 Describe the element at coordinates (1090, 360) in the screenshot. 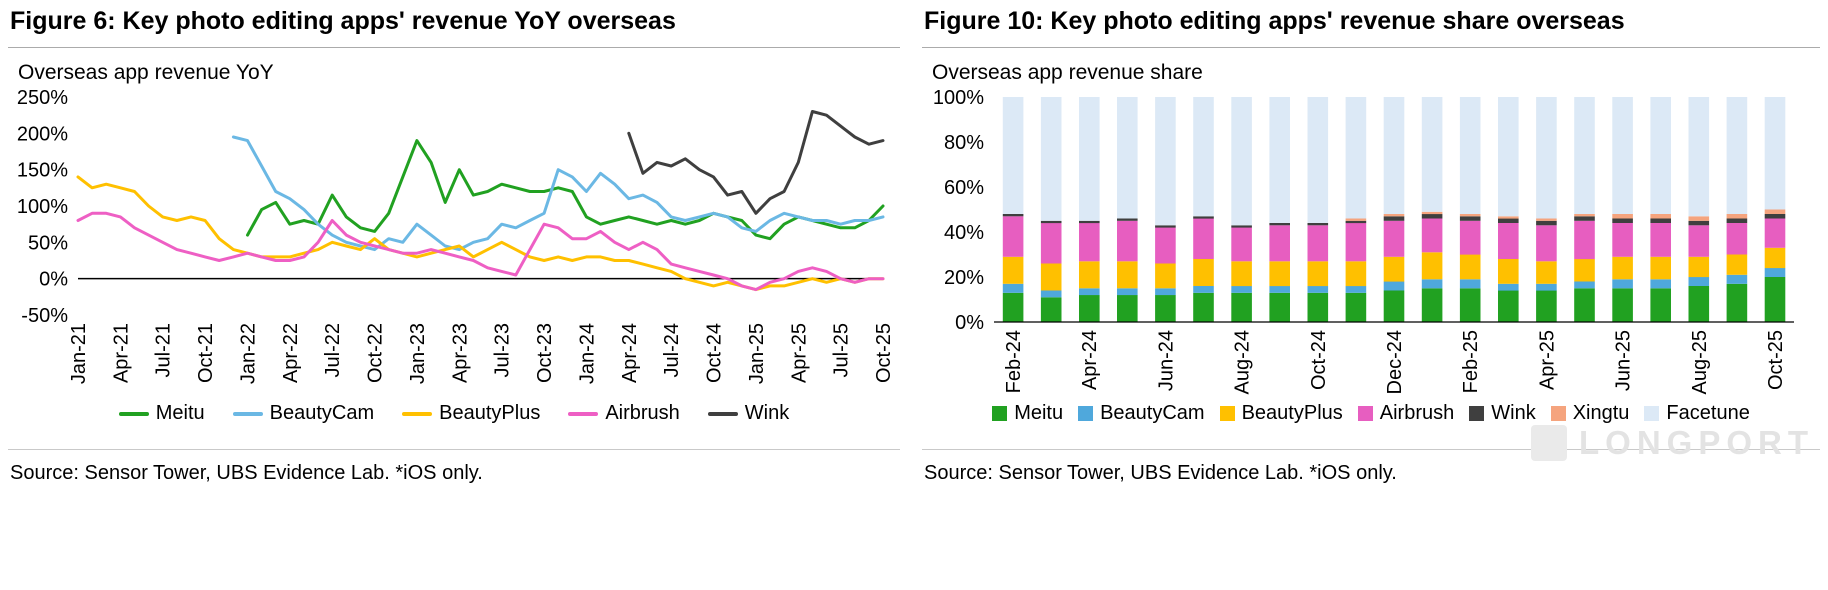

I see `x-tick-label: Apr-24` at that location.